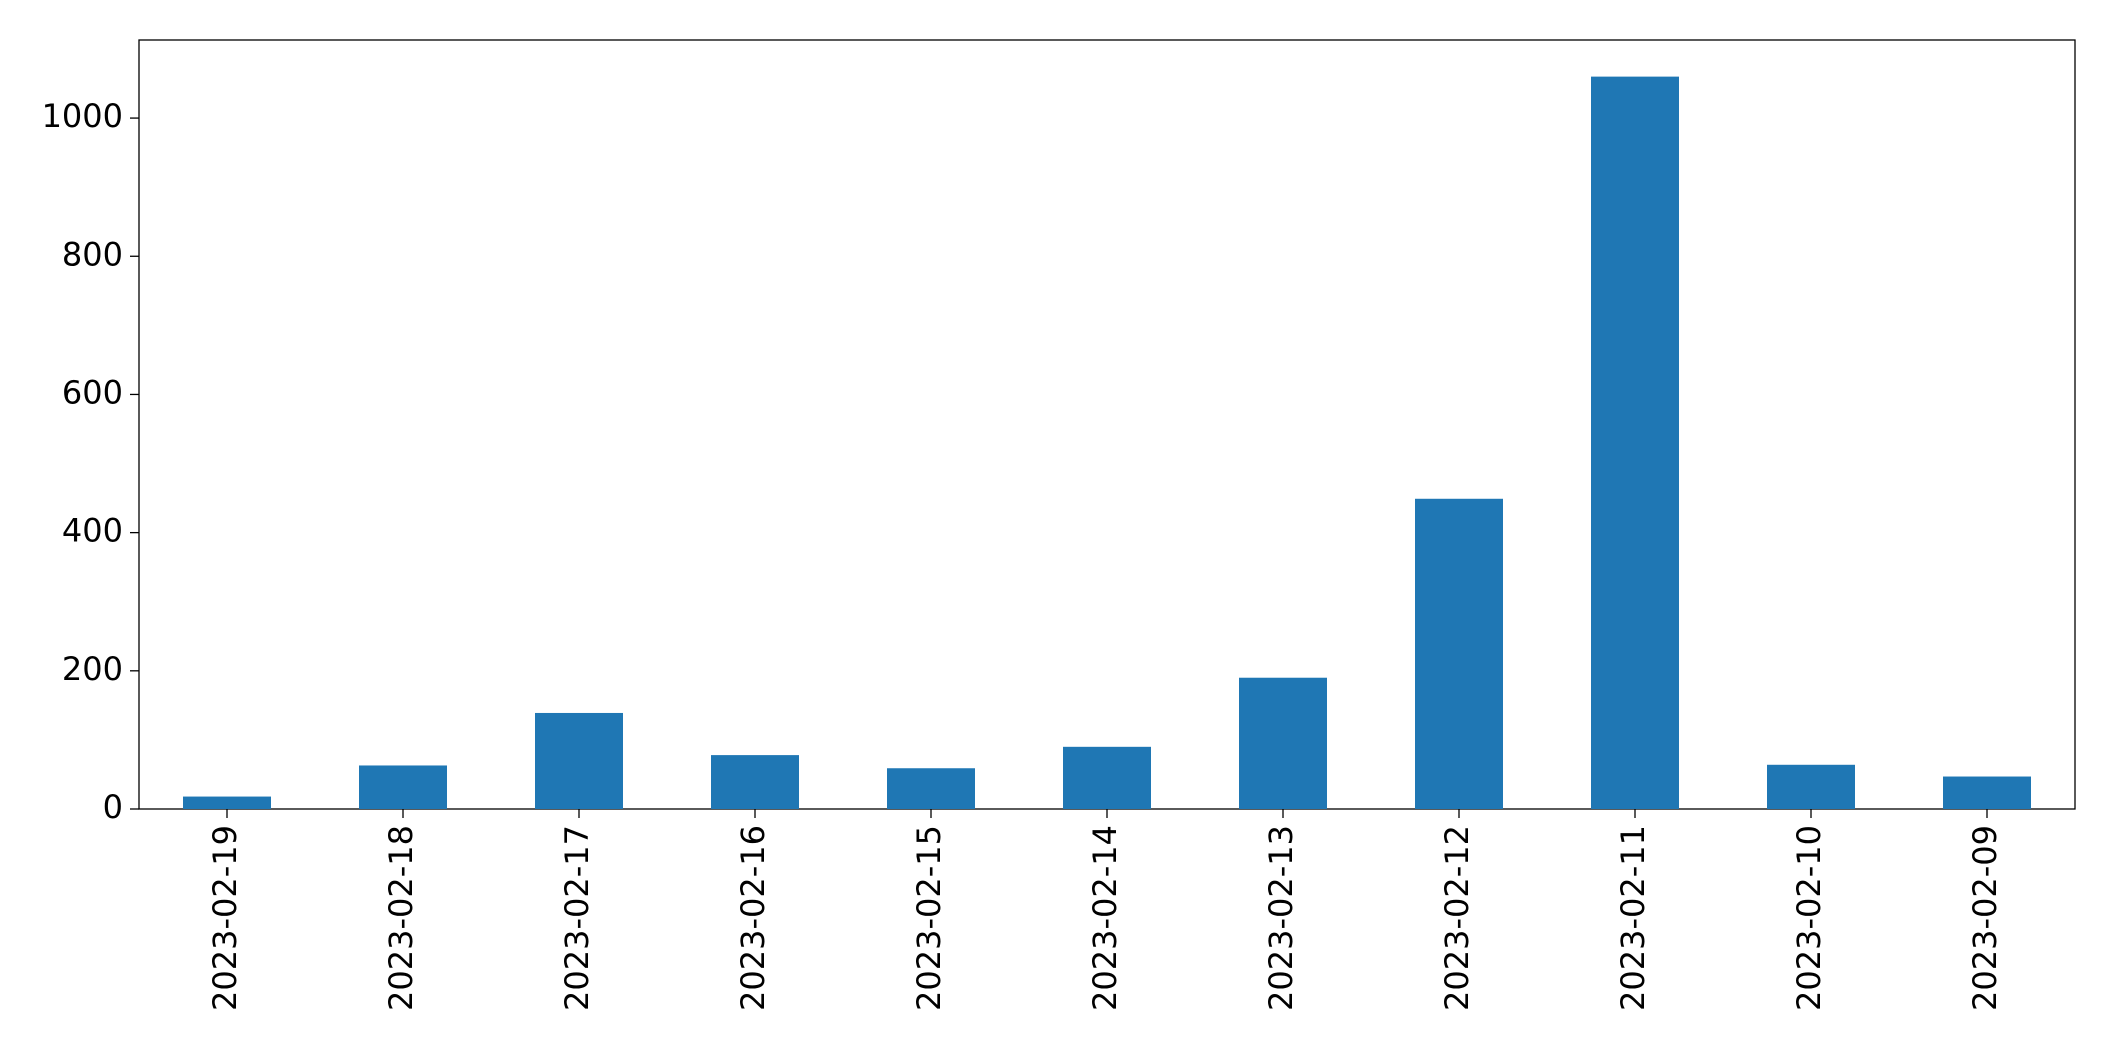 This screenshot has width=2115, height=1061. What do you see at coordinates (1281, 918) in the screenshot?
I see `x-tick-label: 2023-02-13` at bounding box center [1281, 918].